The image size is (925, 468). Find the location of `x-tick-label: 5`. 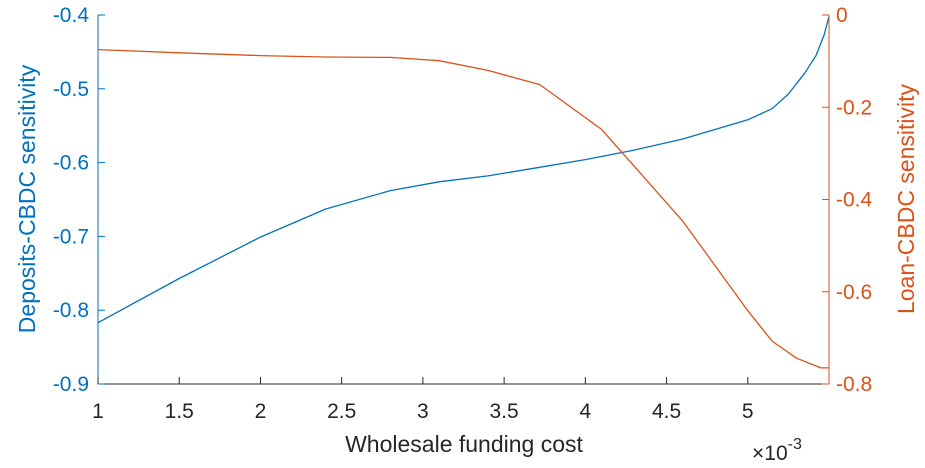

x-tick-label: 5 is located at coordinates (748, 411).